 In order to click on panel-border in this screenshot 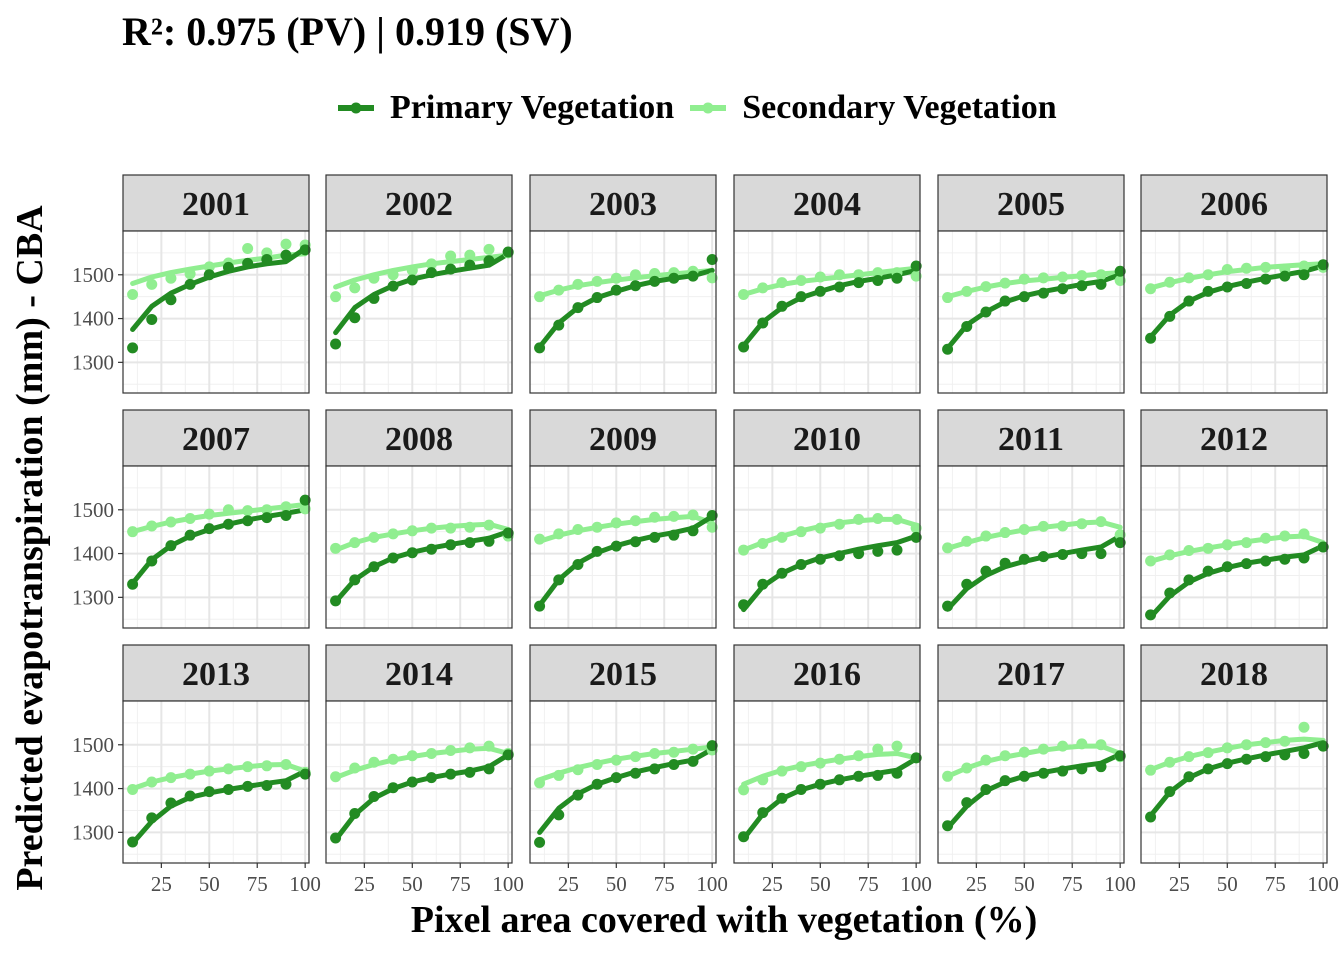, I will do `click(1234, 547)`.